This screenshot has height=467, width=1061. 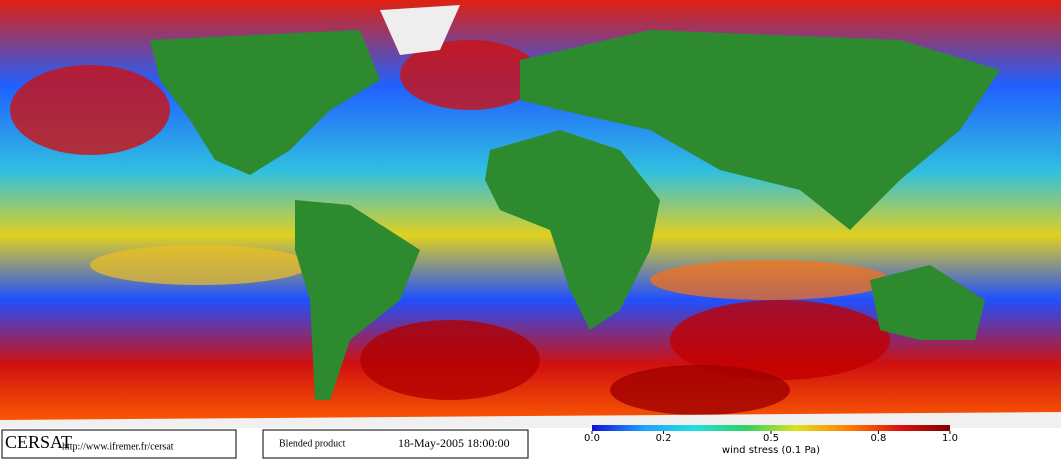 What do you see at coordinates (771, 438) in the screenshot?
I see `colorbar-tick-label: 0.5` at bounding box center [771, 438].